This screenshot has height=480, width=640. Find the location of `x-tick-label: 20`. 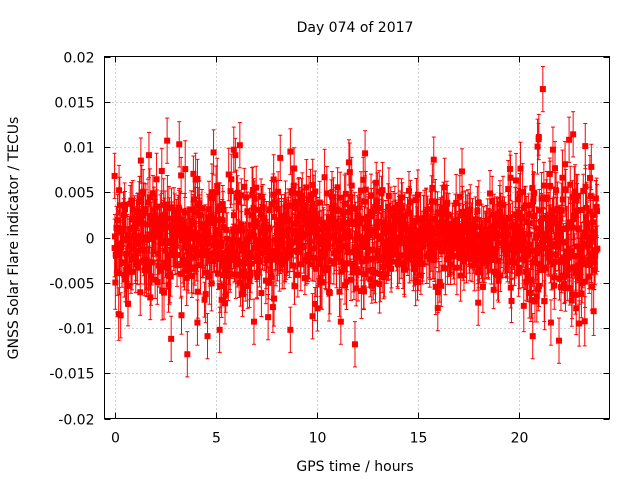

x-tick-label: 20 is located at coordinates (520, 439).